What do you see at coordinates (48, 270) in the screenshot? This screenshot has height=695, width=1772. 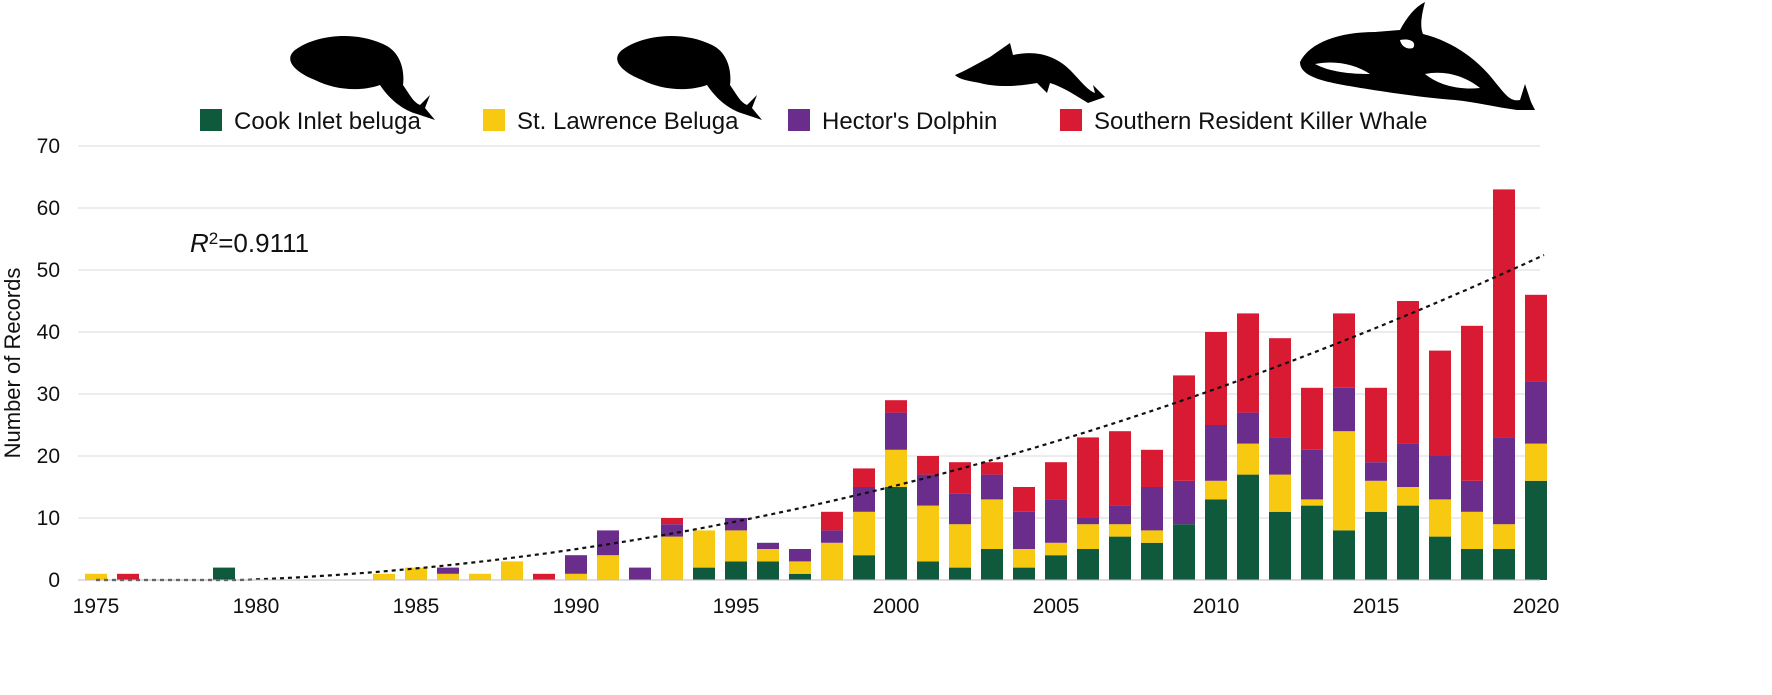 I see `y-tick-label: 50` at bounding box center [48, 270].